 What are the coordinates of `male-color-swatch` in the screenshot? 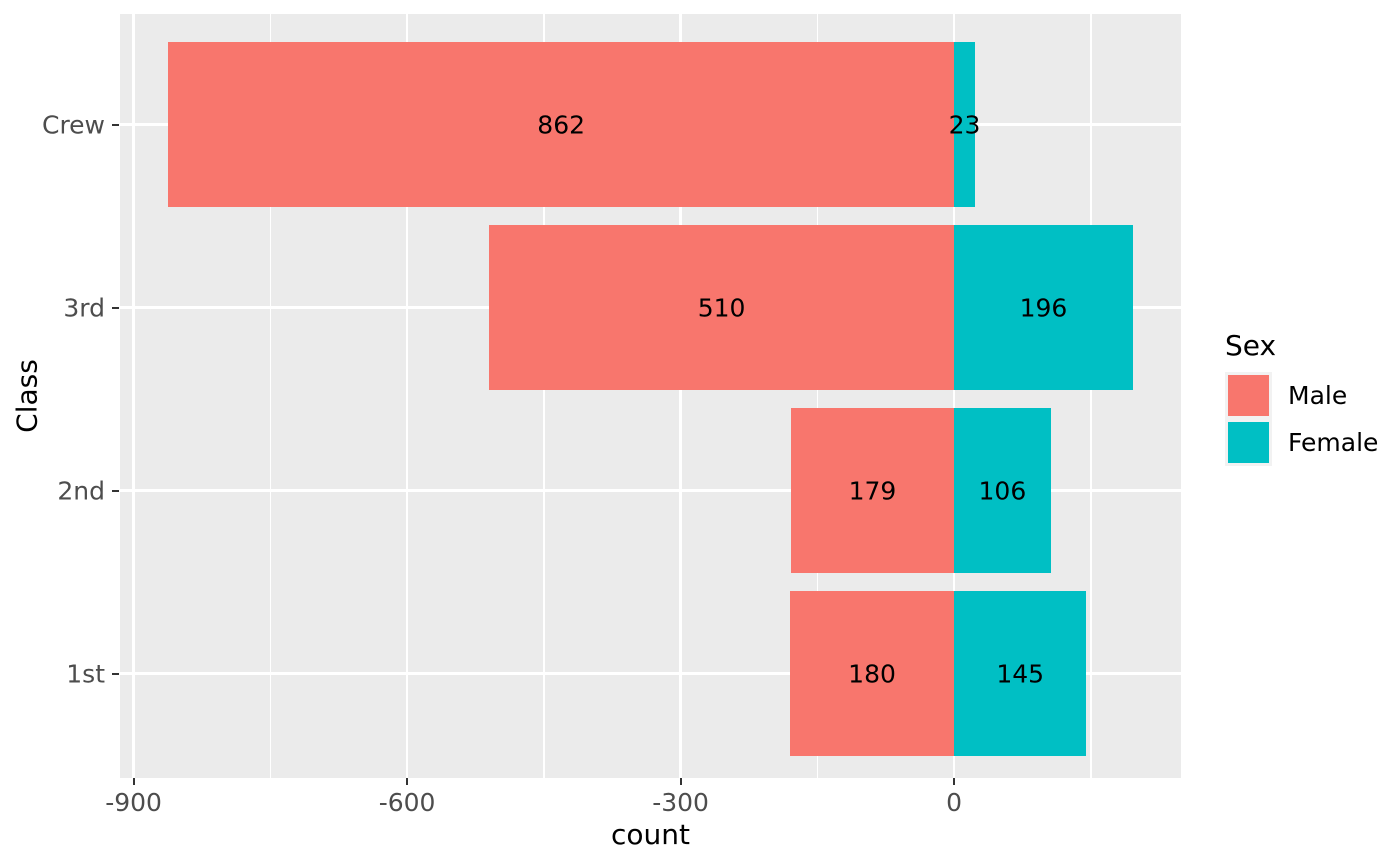 It's located at (1248, 395).